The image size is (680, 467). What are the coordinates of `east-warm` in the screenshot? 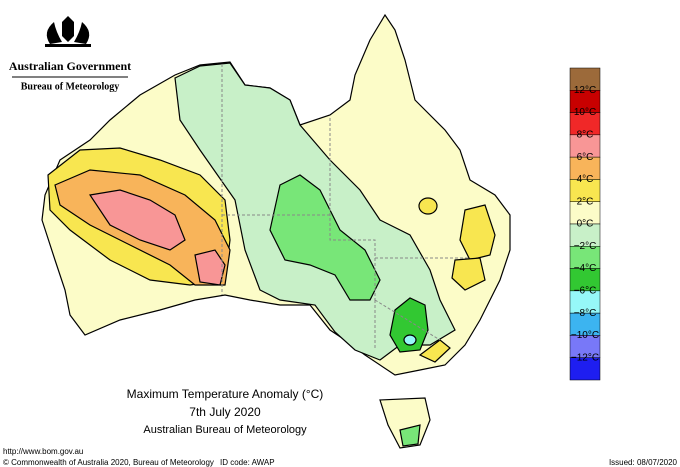 It's located at (477, 232).